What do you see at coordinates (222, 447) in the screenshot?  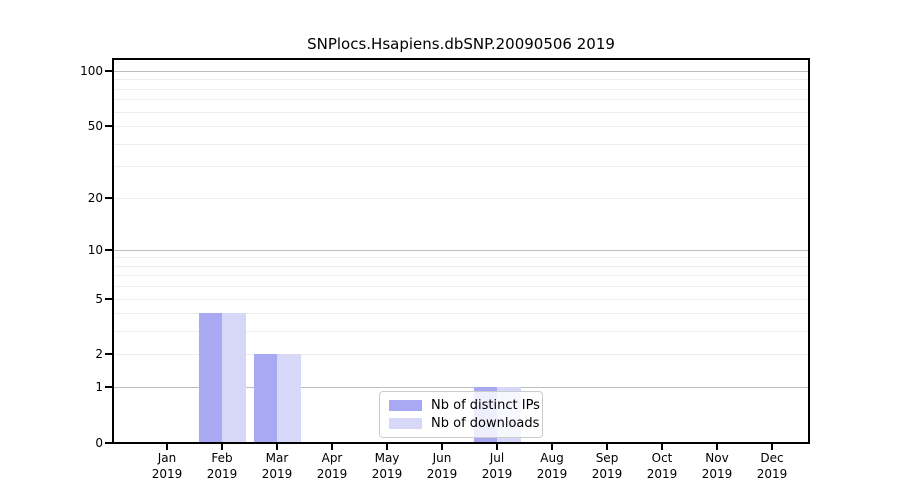 I see `x-tick-feb` at bounding box center [222, 447].